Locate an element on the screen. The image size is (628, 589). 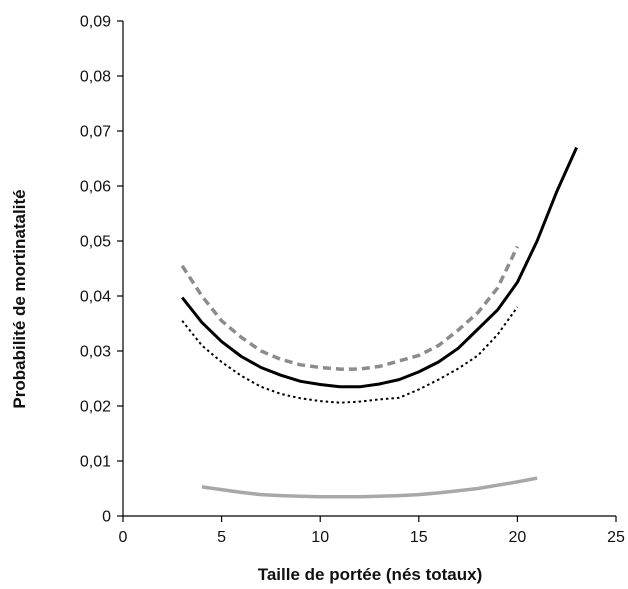
y-tick-label: 0,09 is located at coordinates (95, 22).